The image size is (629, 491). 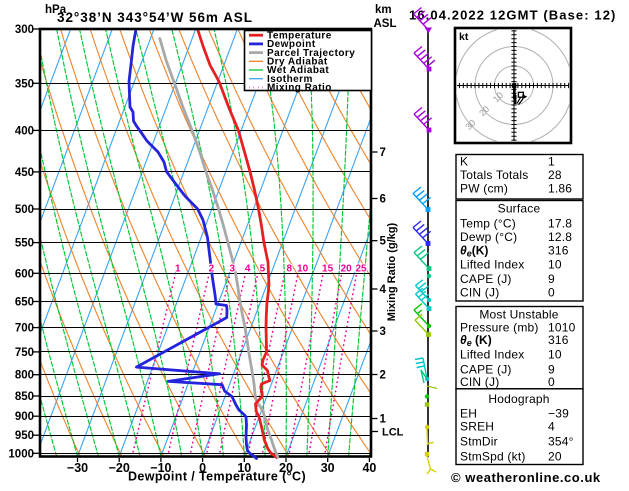 What do you see at coordinates (24, 173) in the screenshot?
I see `svg-text: 450` at bounding box center [24, 173].